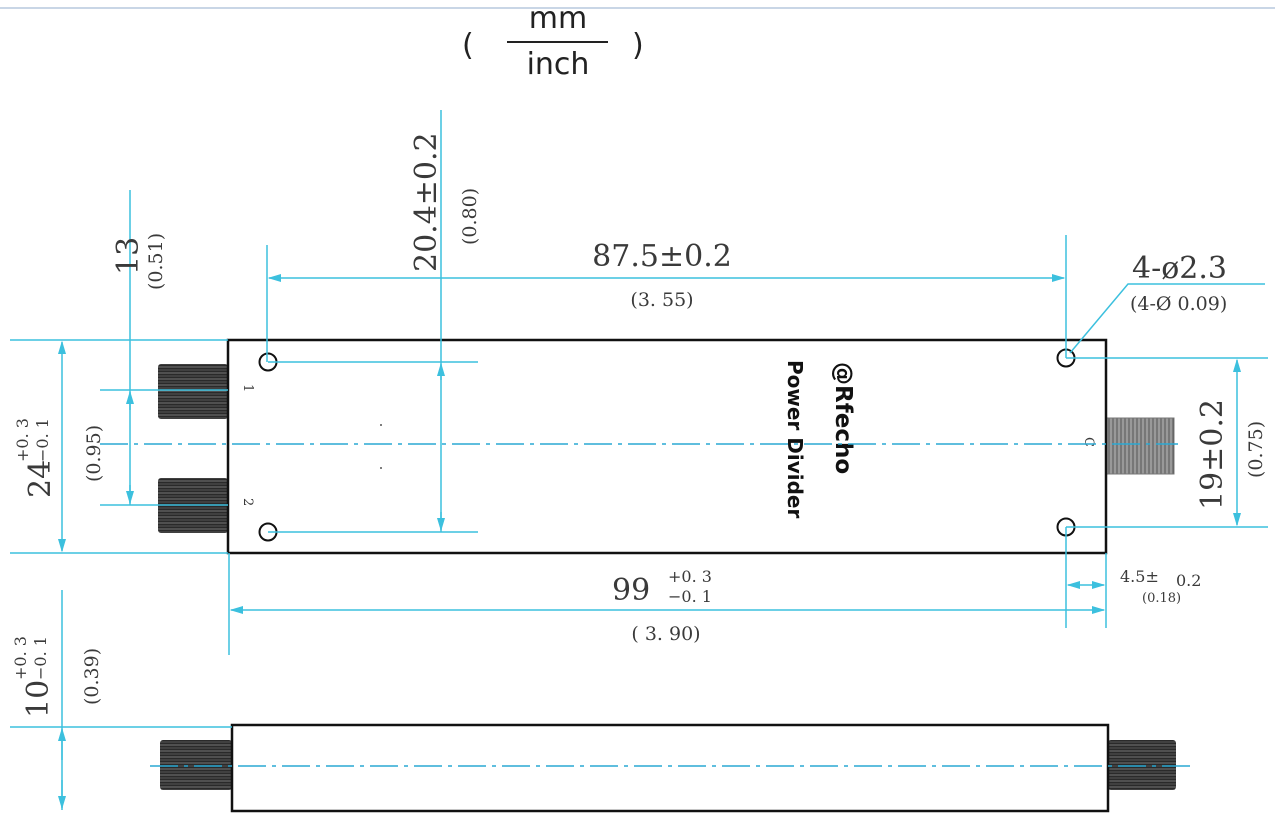 The height and width of the screenshot is (816, 1275). What do you see at coordinates (426, 202) in the screenshot?
I see `dim-20-4-mm: 20.4±0.2` at bounding box center [426, 202].